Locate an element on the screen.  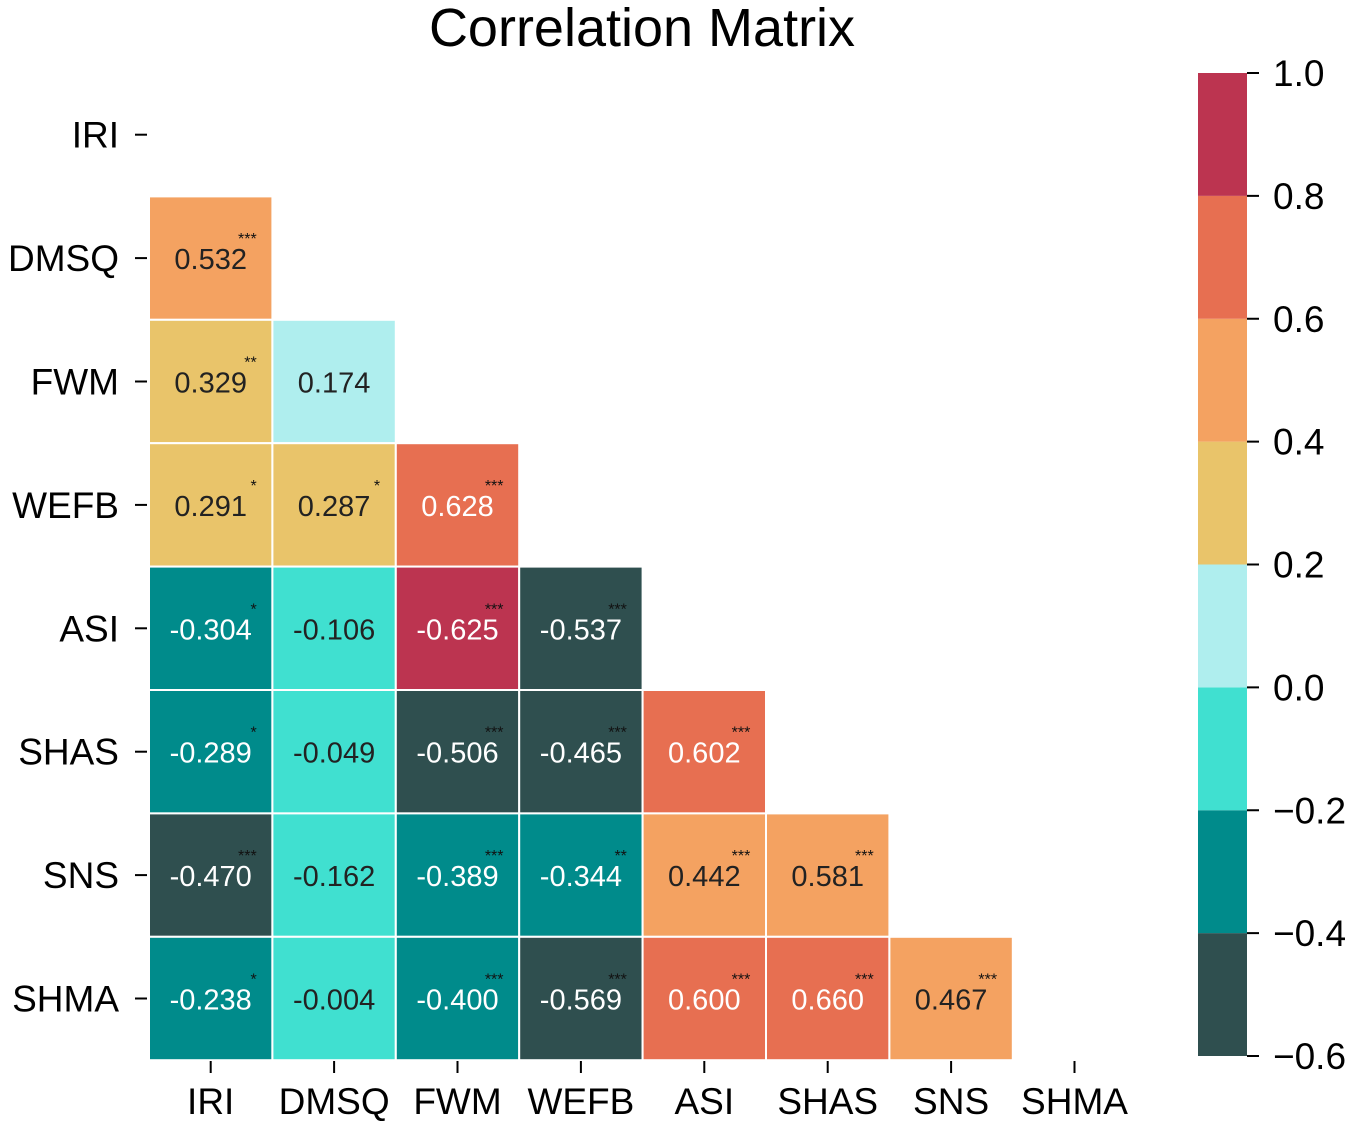
y-axis: IRI DMSQ FWM WEFB ASI SHAS SNS SHMA is located at coordinates (77, 567).